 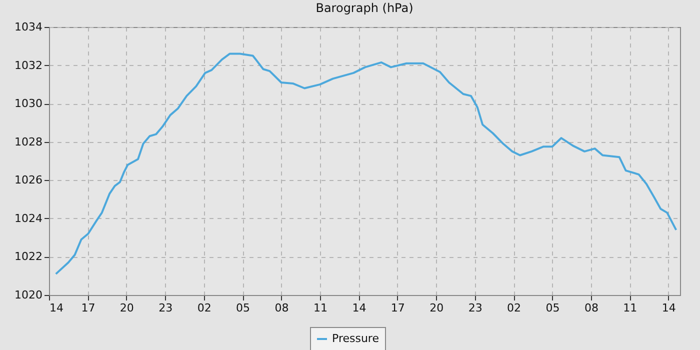 I want to click on y-tick-label: 1022, so click(x=28, y=257).